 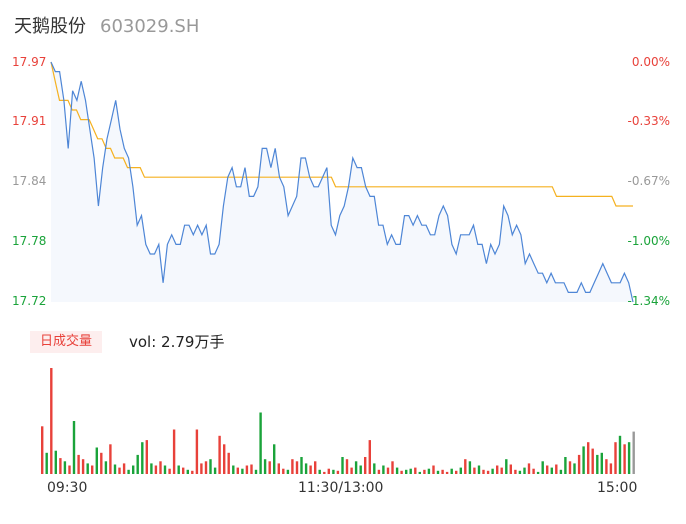 I want to click on stock-code: 603029.SH, so click(x=150, y=26).